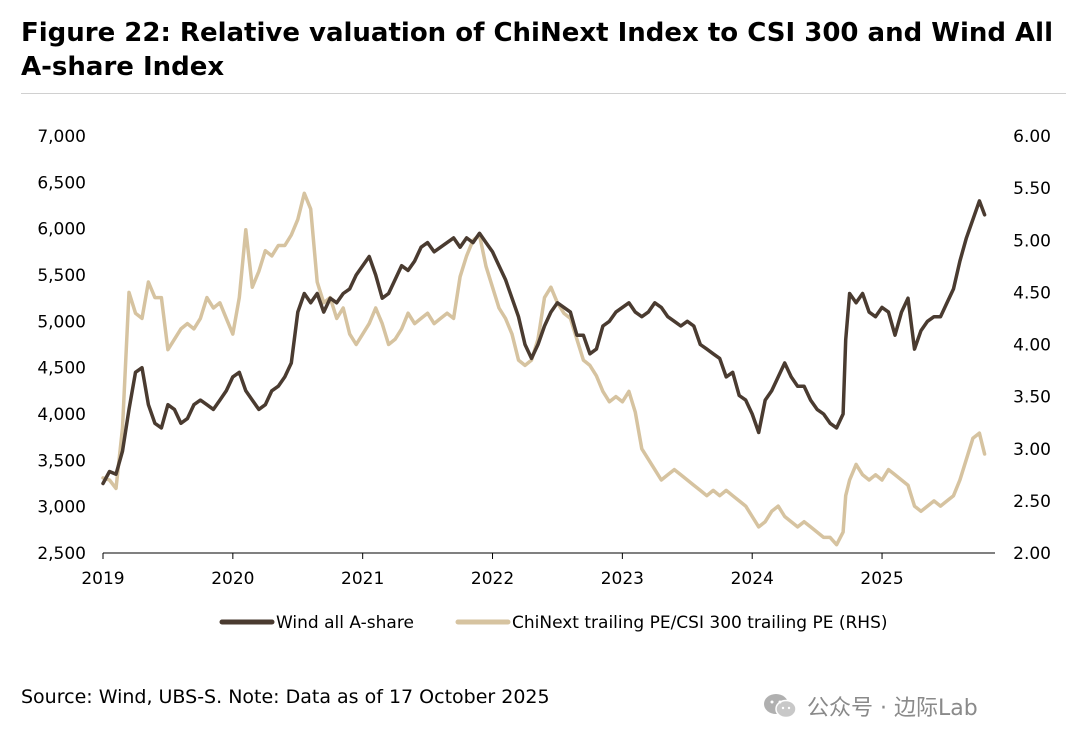 The height and width of the screenshot is (751, 1080). Describe the element at coordinates (1032, 137) in the screenshot. I see `y-right-tick-label: 6.00` at that location.